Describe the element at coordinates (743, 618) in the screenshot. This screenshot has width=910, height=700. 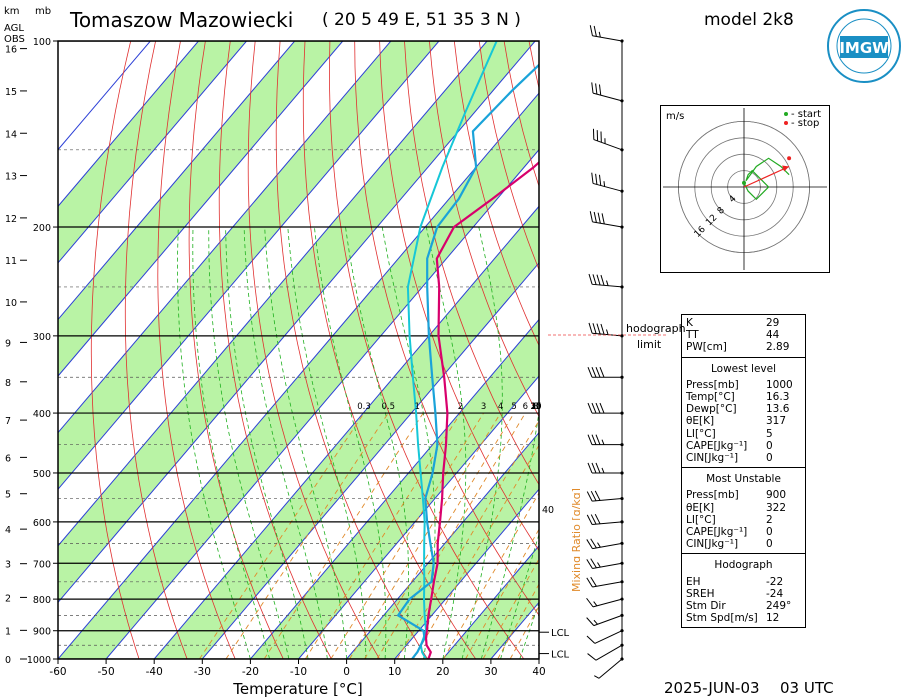
I see `index-row: Stm Spd[m/s] 12` at that location.